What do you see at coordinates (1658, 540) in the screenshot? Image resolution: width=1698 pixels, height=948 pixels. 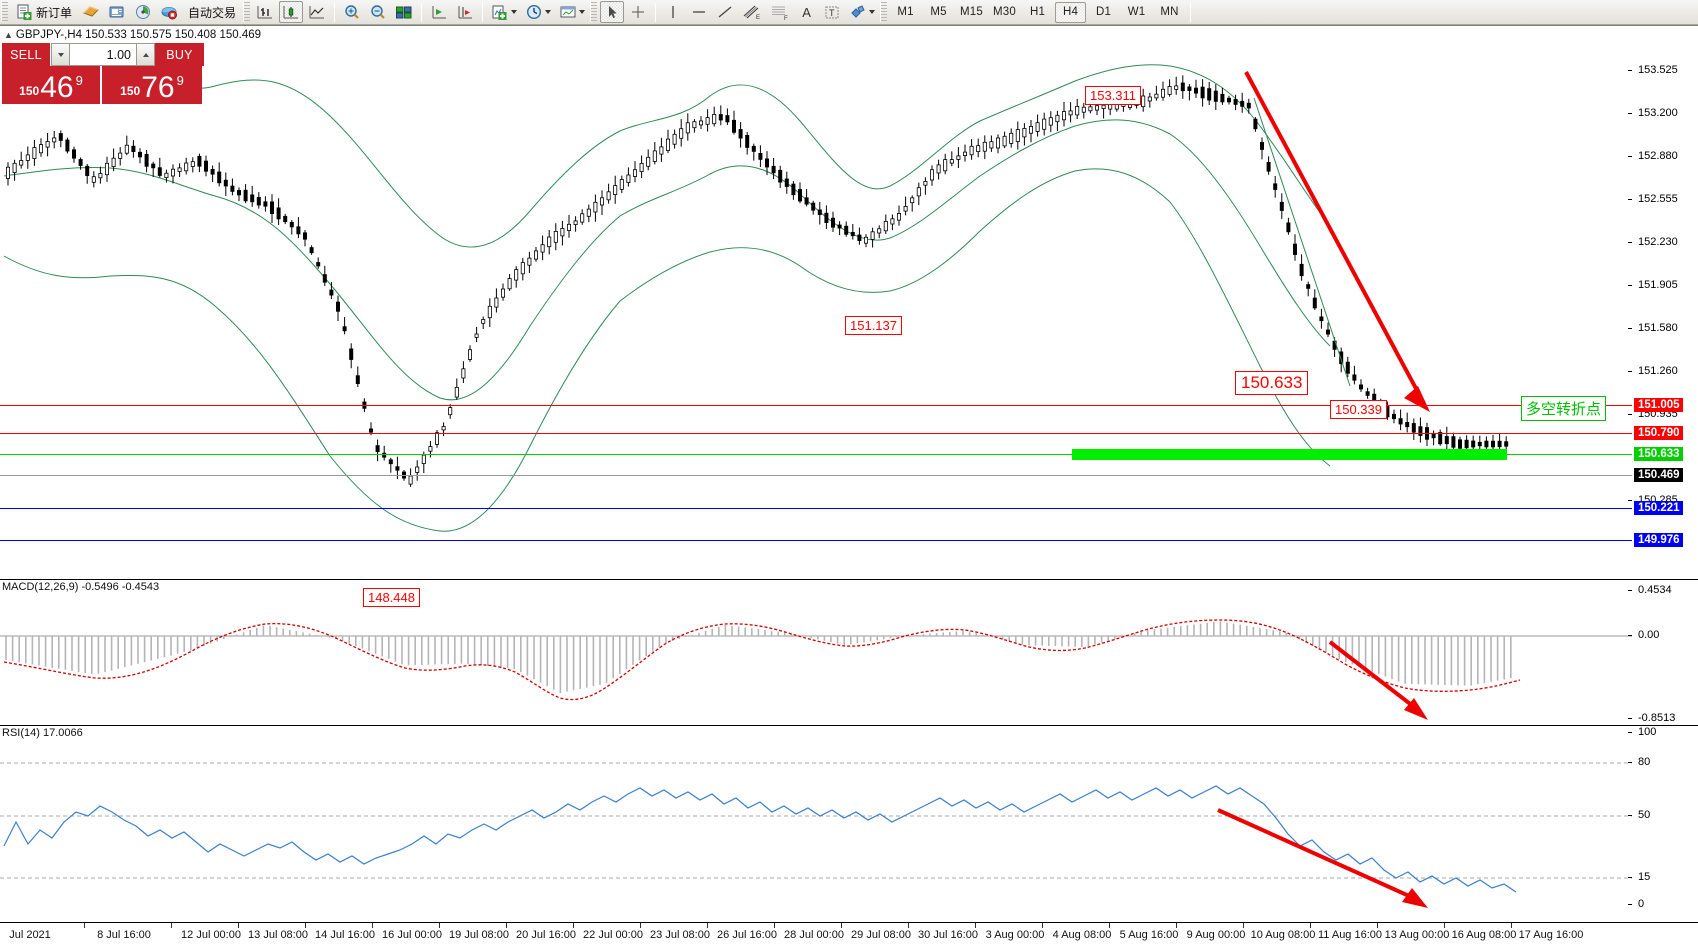 I see `price-level-label-149-976: 149.976` at bounding box center [1658, 540].